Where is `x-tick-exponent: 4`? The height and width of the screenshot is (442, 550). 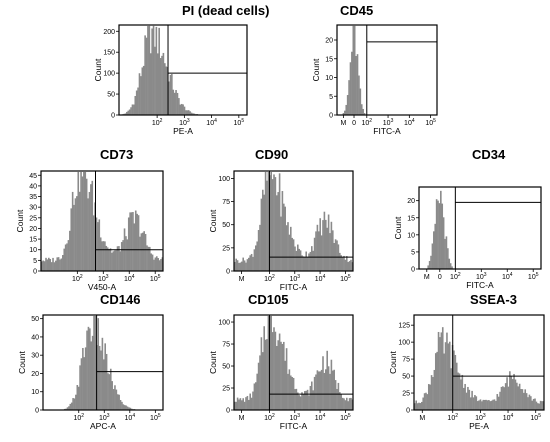 x-tick-exponent: 4 is located at coordinates (512, 416).